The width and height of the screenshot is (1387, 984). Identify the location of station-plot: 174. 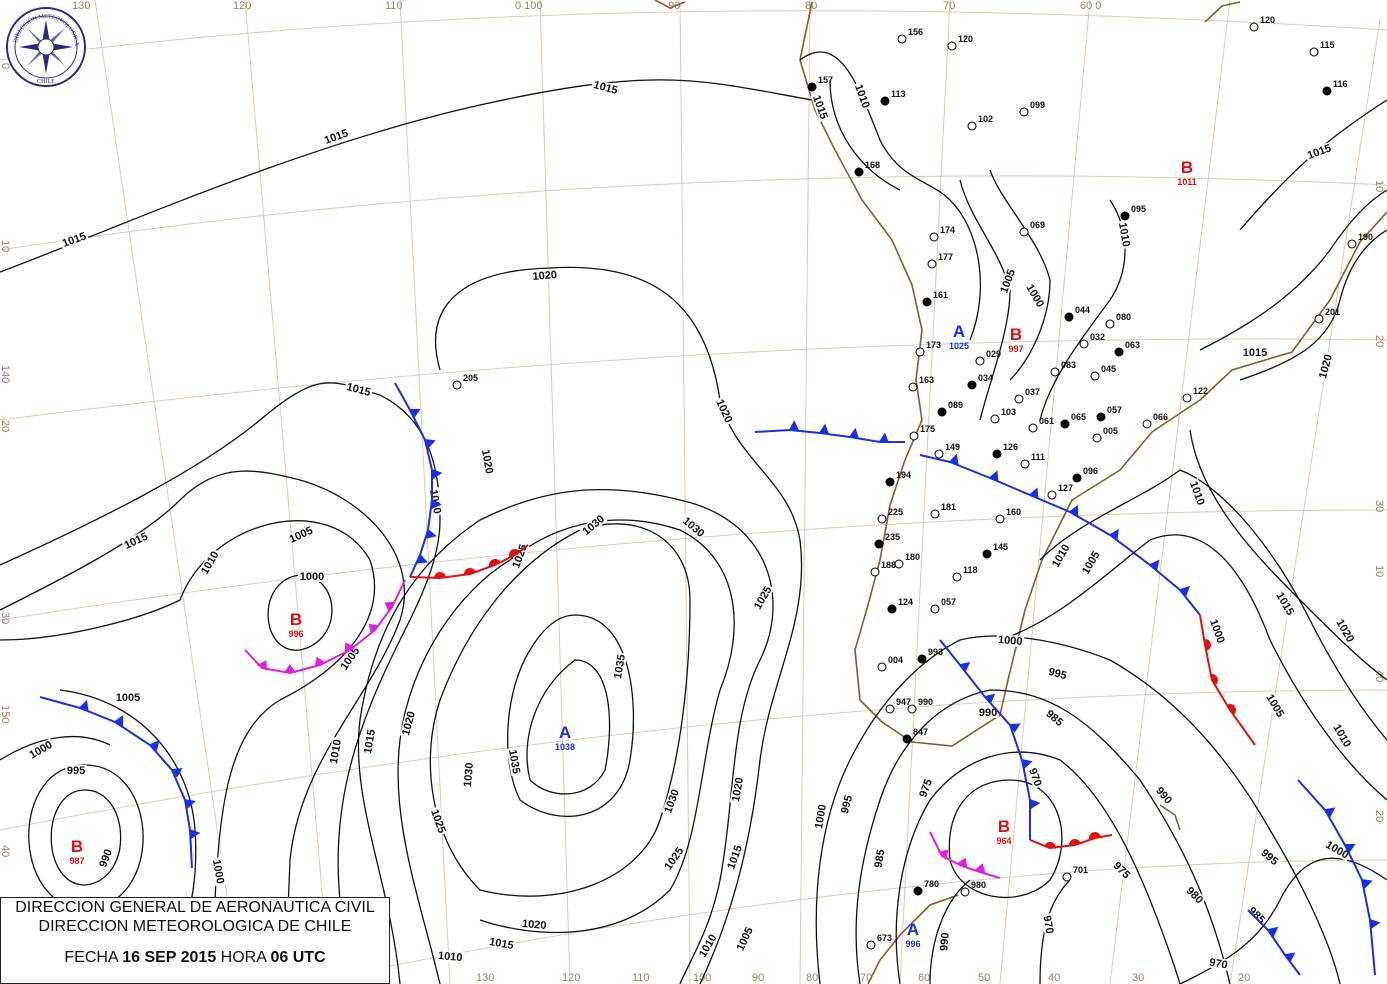
(942, 233).